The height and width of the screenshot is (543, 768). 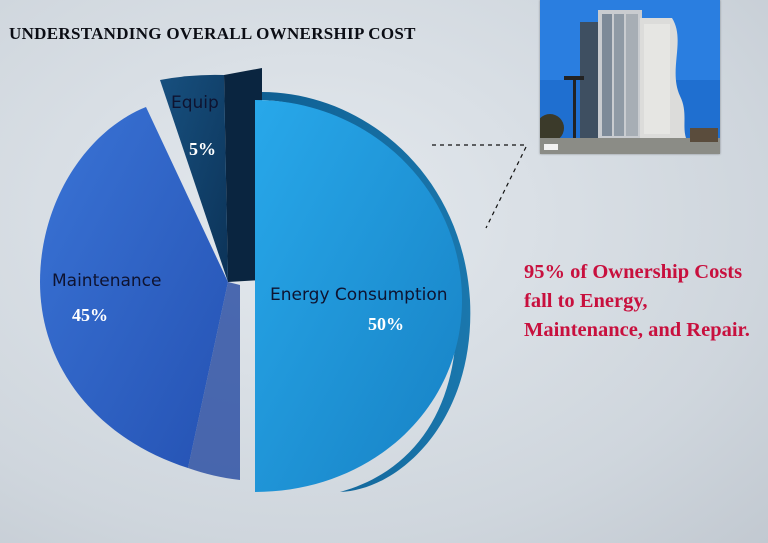 I want to click on pie-slice-equip, so click(x=194, y=178).